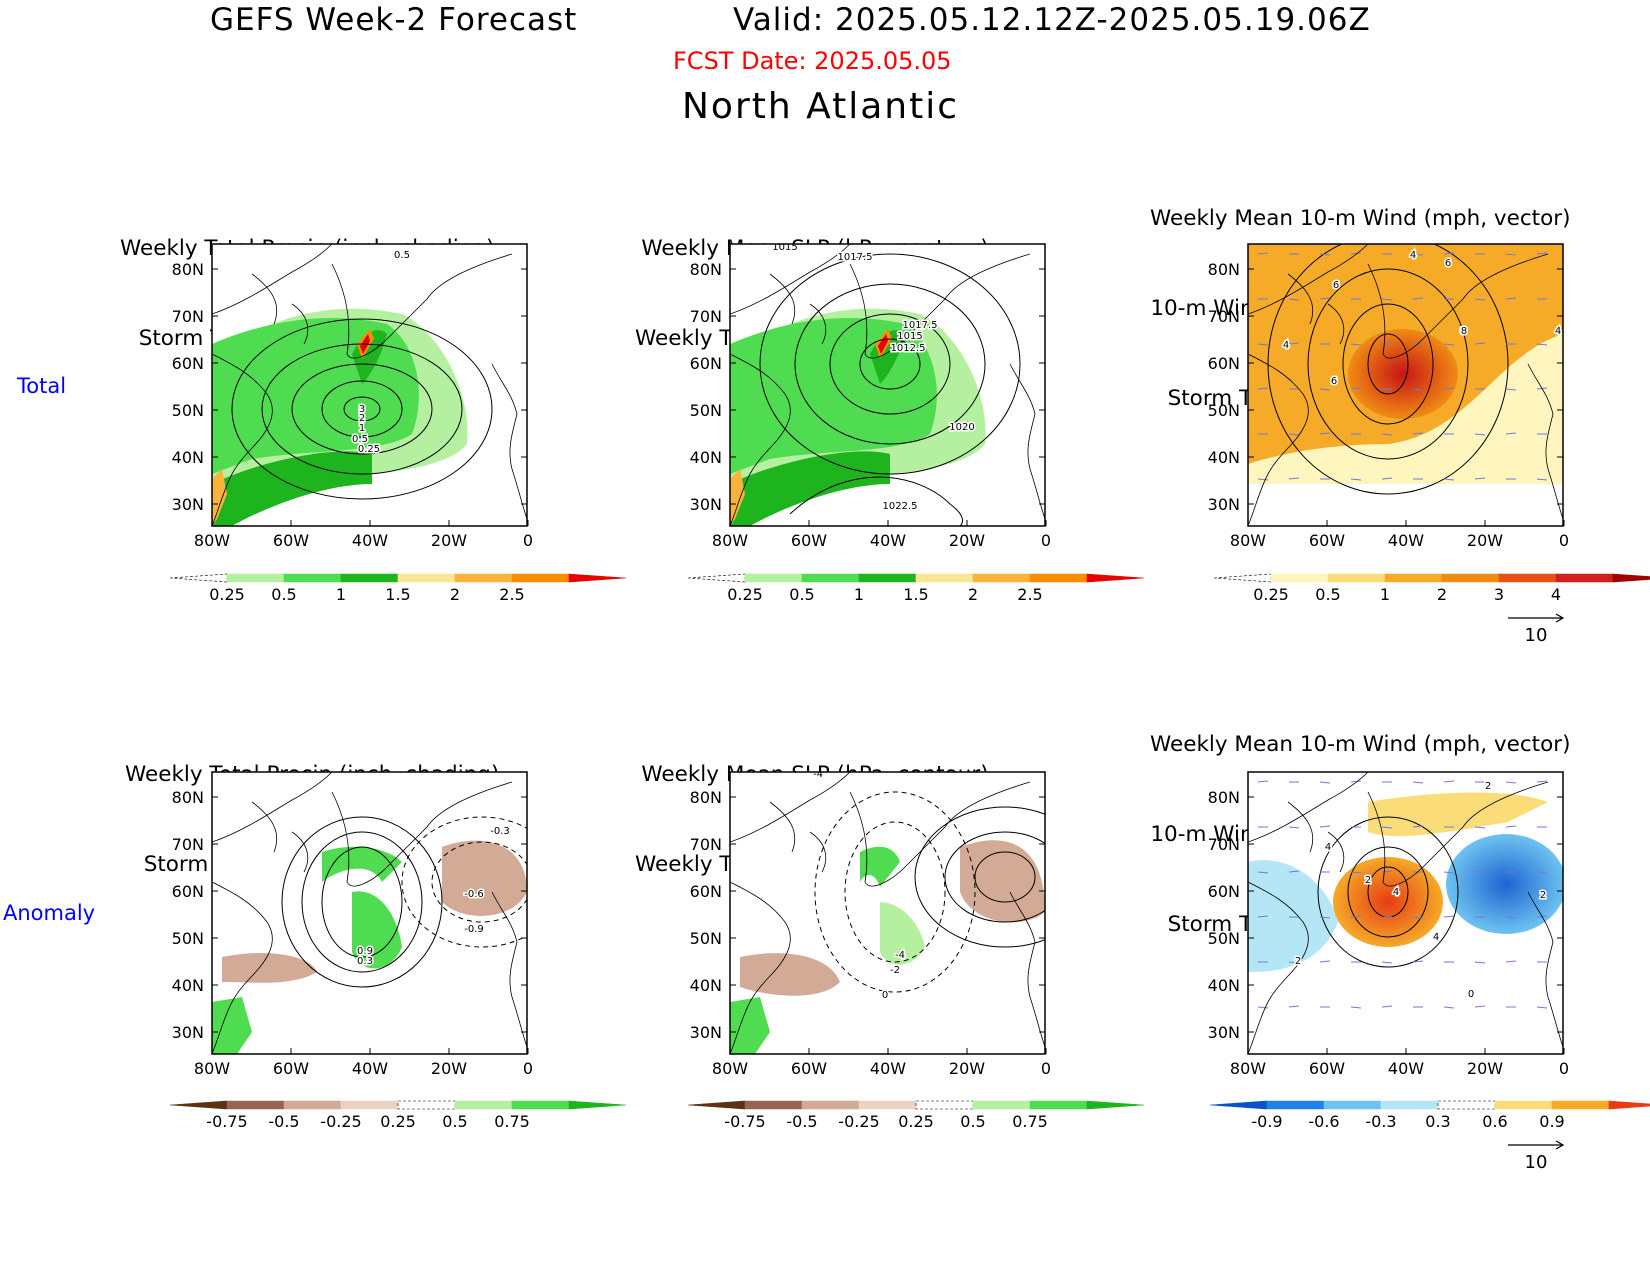  What do you see at coordinates (916, 1115) in the screenshot?
I see `colorbar: -0.75 -0.5 -0.25 0.25 0.5 0.75` at bounding box center [916, 1115].